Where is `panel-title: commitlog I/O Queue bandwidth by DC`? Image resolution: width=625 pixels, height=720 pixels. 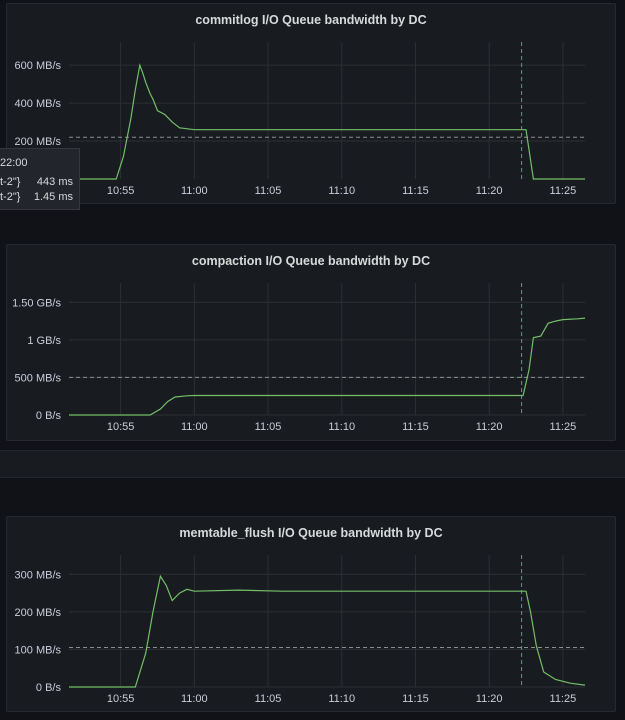 panel-title: commitlog I/O Queue bandwidth by DC is located at coordinates (311, 20).